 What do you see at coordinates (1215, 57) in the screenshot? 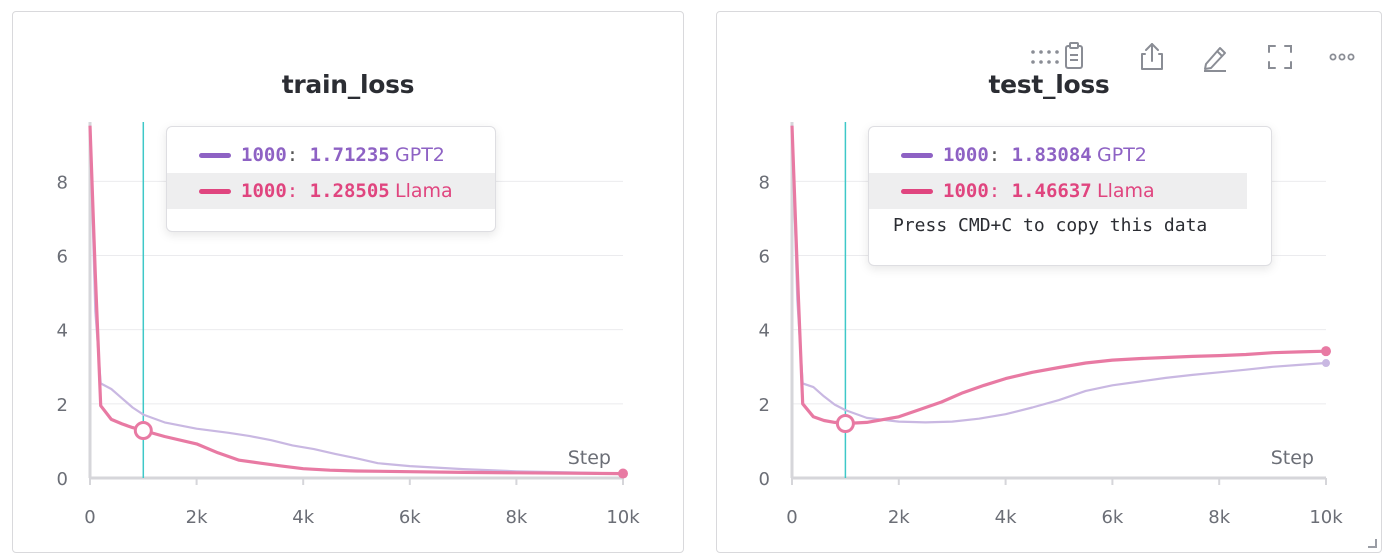
I see `pencil-icon` at bounding box center [1215, 57].